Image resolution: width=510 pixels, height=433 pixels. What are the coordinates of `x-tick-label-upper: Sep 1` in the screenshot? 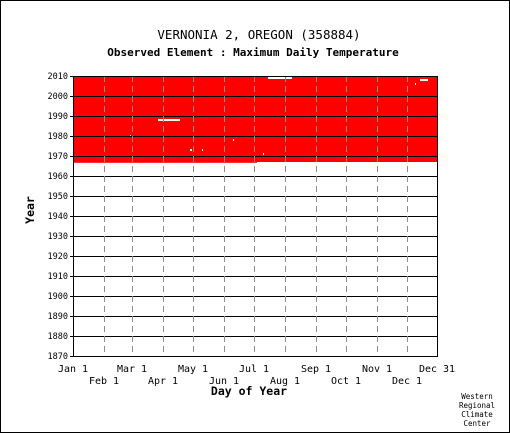 It's located at (316, 369).